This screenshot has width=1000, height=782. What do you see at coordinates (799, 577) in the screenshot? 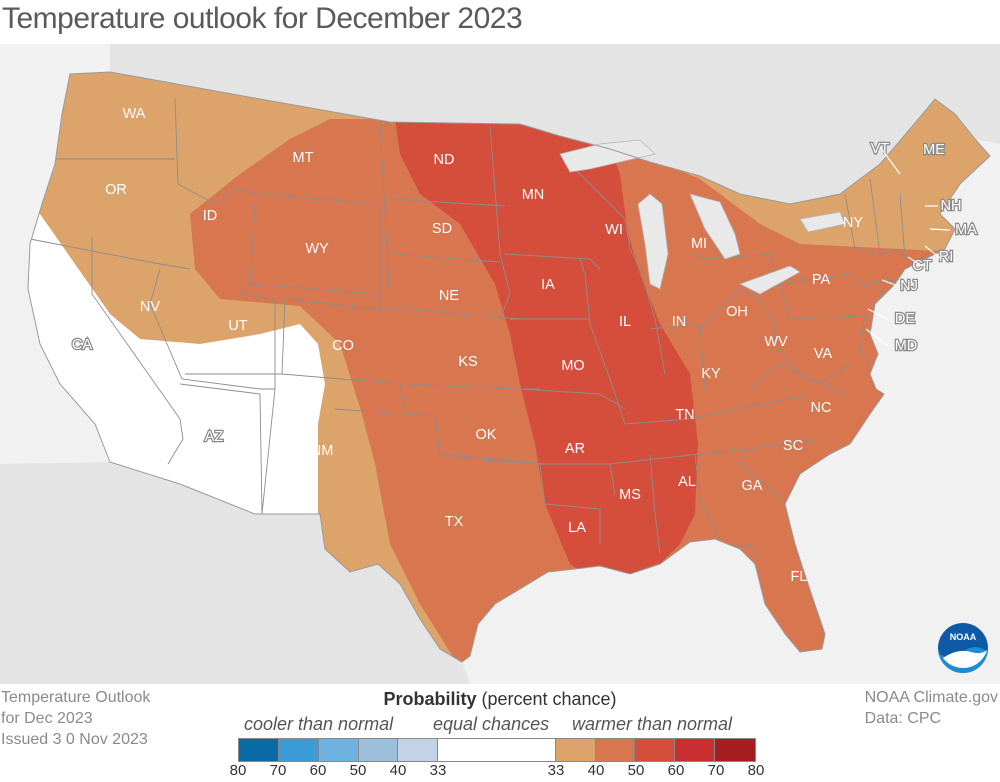
I see `state-label-fl: FL` at bounding box center [799, 577].